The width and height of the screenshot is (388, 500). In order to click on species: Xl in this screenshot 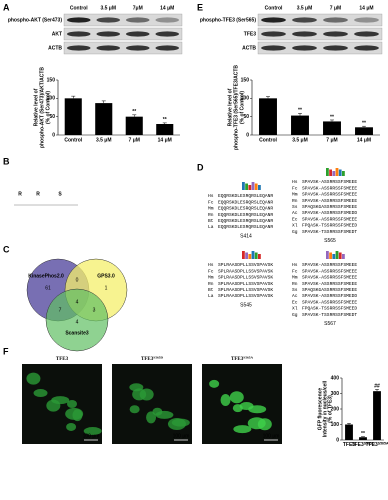, I will do `click(295, 309)`.